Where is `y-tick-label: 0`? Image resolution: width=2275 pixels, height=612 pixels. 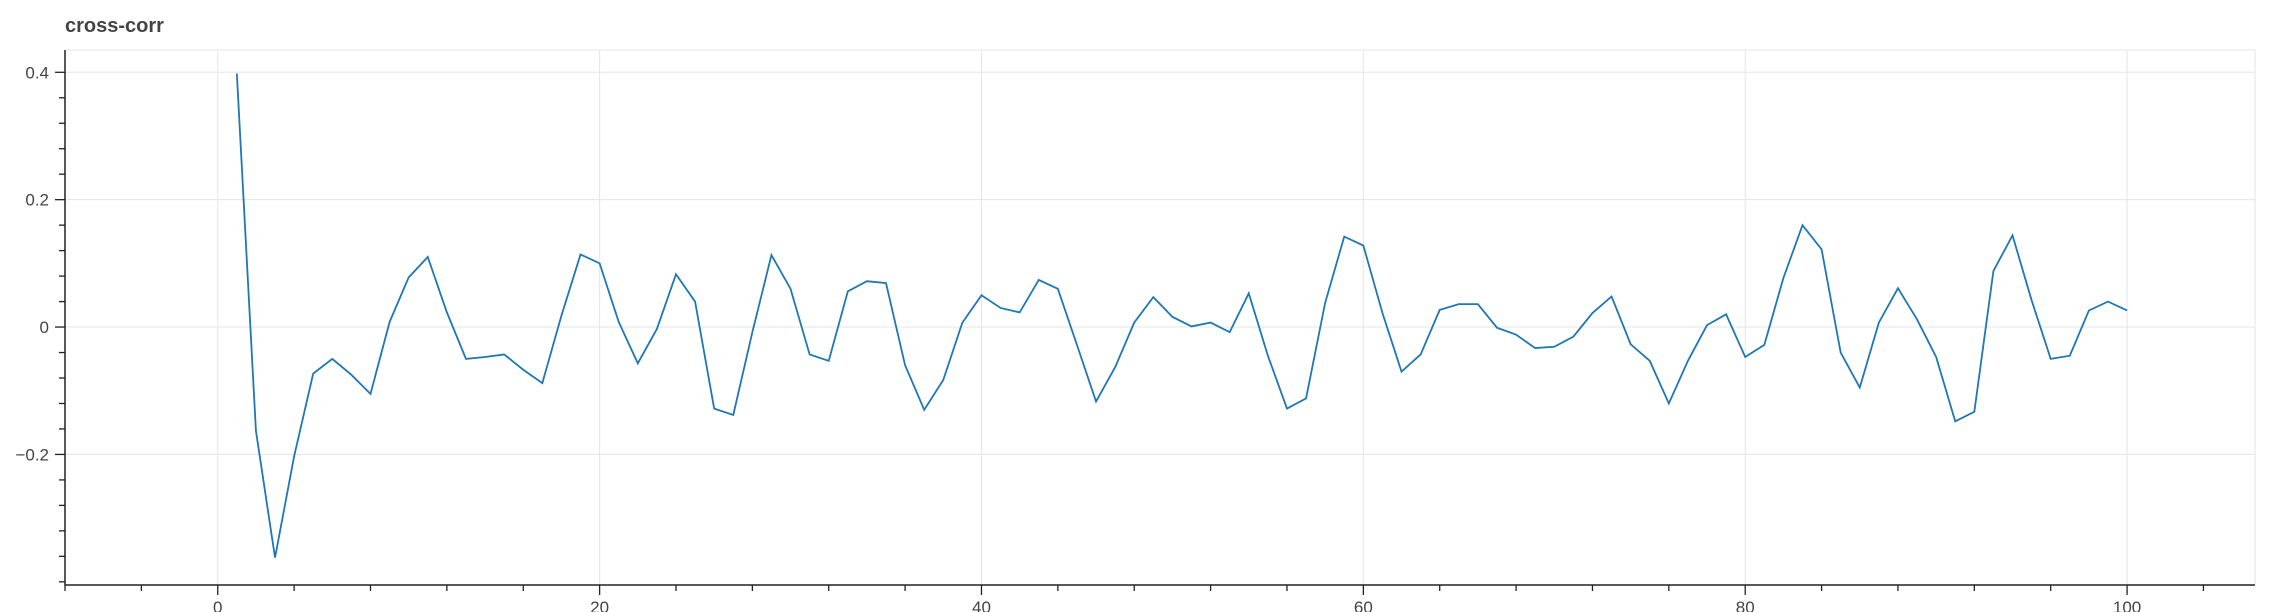 y-tick-label: 0 is located at coordinates (44, 327).